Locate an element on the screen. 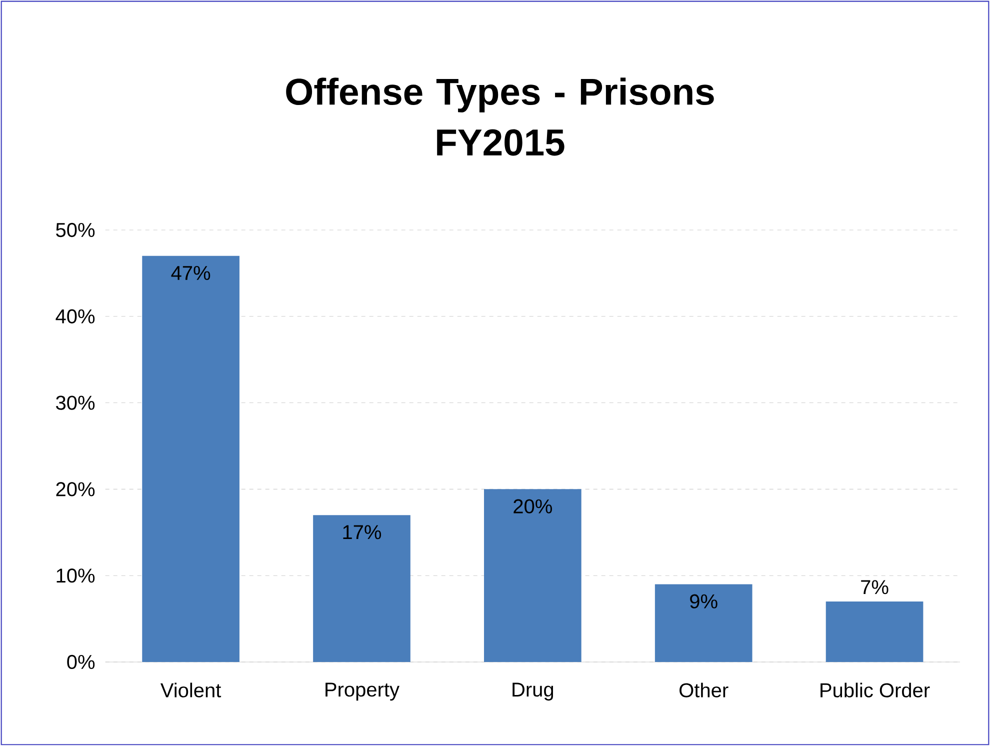 Image resolution: width=990 pixels, height=746 pixels. chart-title: Offense Types - Prisons FY2015 is located at coordinates (500, 117).